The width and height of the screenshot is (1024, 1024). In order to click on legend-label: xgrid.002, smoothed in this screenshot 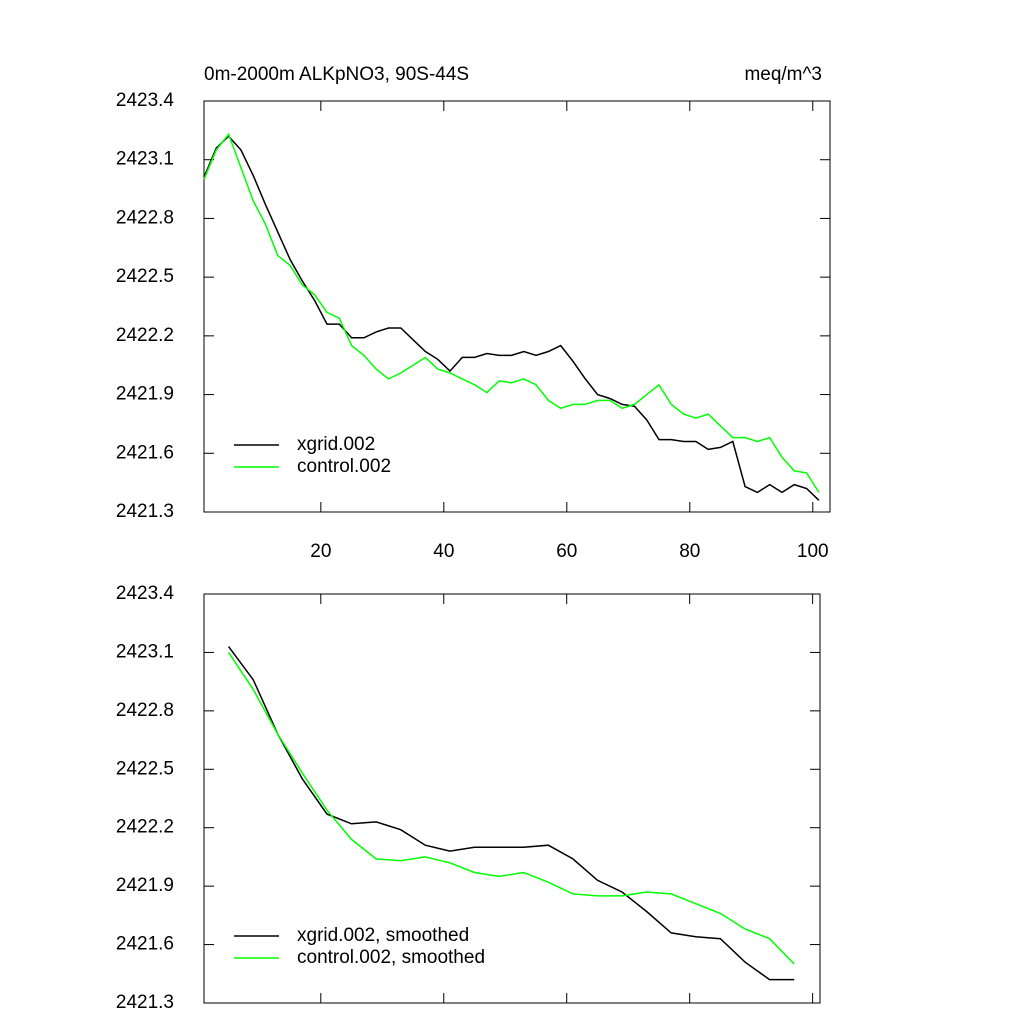, I will do `click(383, 935)`.